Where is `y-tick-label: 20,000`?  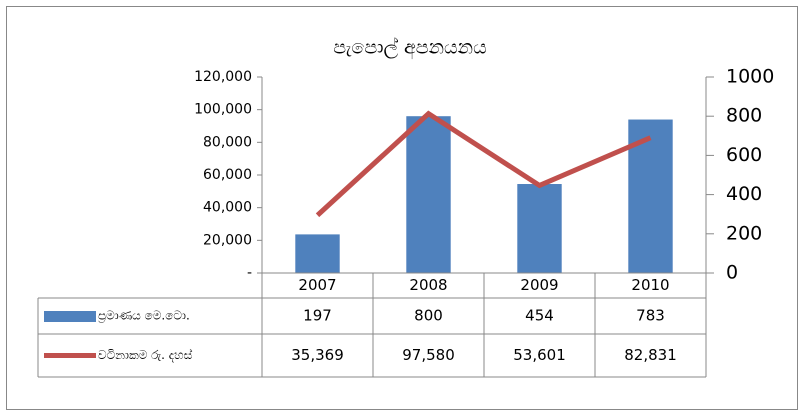
y-tick-label: 20,000 is located at coordinates (227, 240).